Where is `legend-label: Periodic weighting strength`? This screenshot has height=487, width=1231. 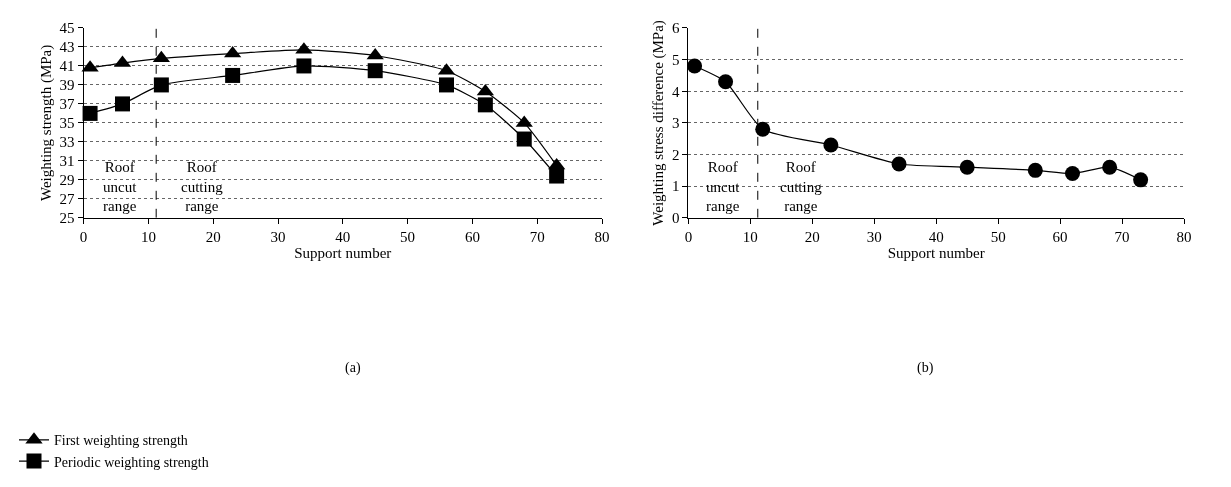 legend-label: Periodic weighting strength is located at coordinates (131, 462).